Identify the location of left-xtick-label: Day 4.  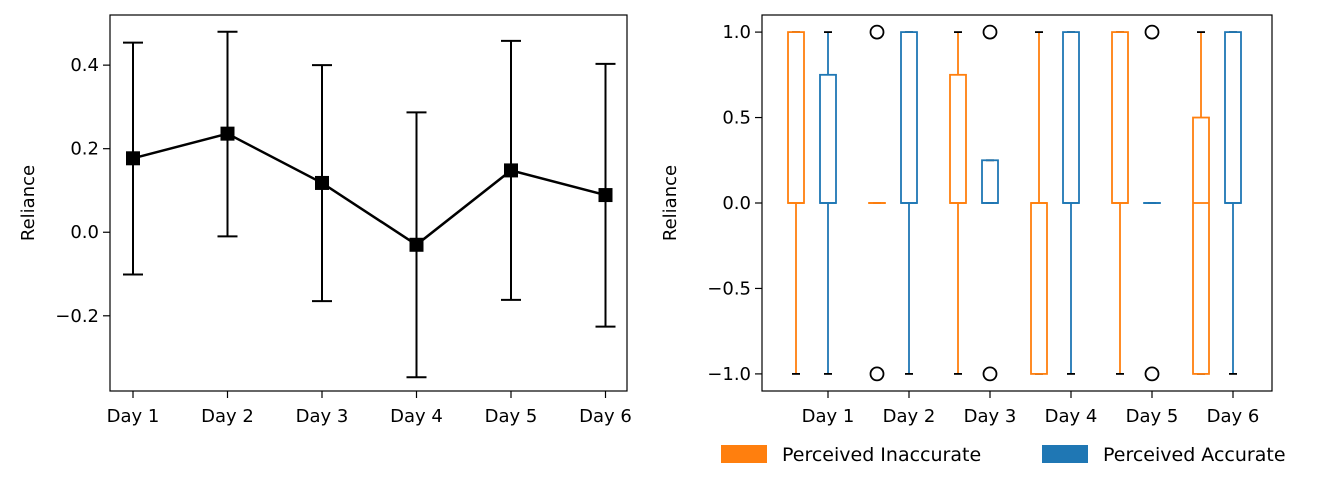
(416, 416).